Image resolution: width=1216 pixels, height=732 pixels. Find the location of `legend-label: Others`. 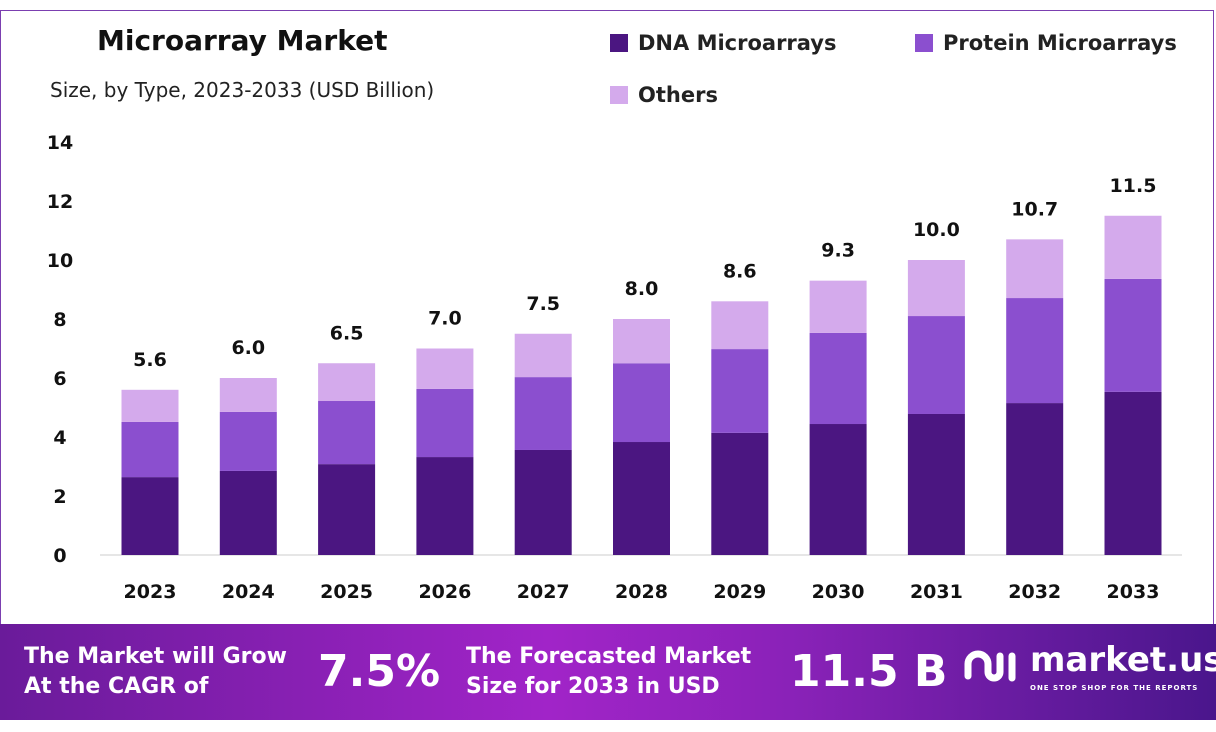

legend-label: Others is located at coordinates (678, 95).